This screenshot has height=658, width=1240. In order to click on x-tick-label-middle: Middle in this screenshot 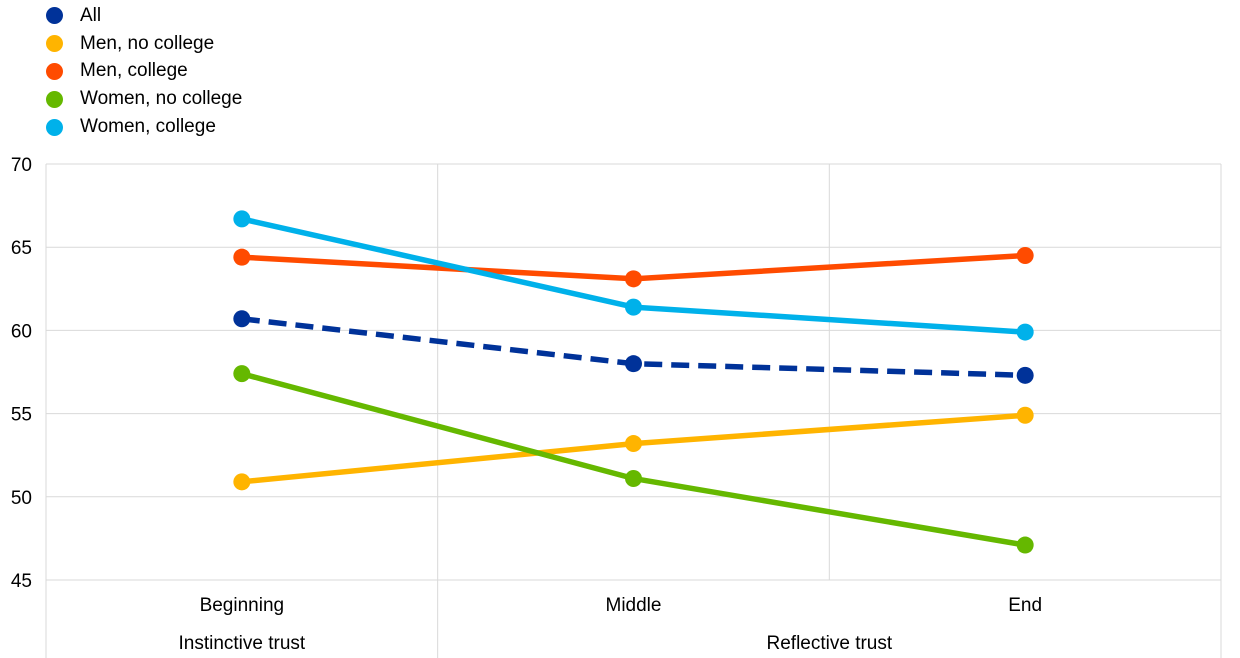, I will do `click(634, 605)`.